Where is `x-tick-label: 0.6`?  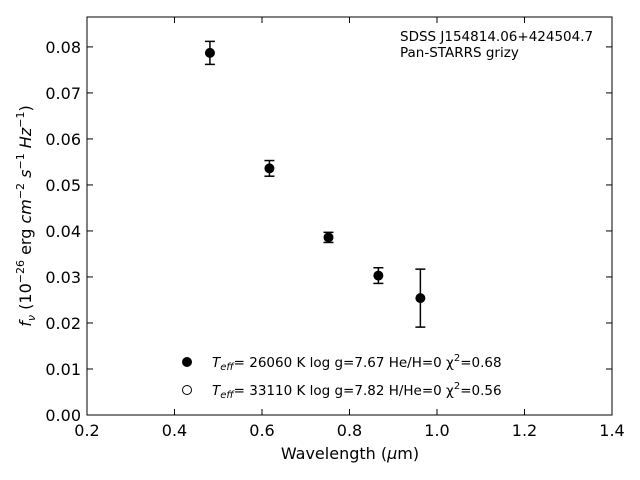
x-tick-label: 0.6 is located at coordinates (261, 430).